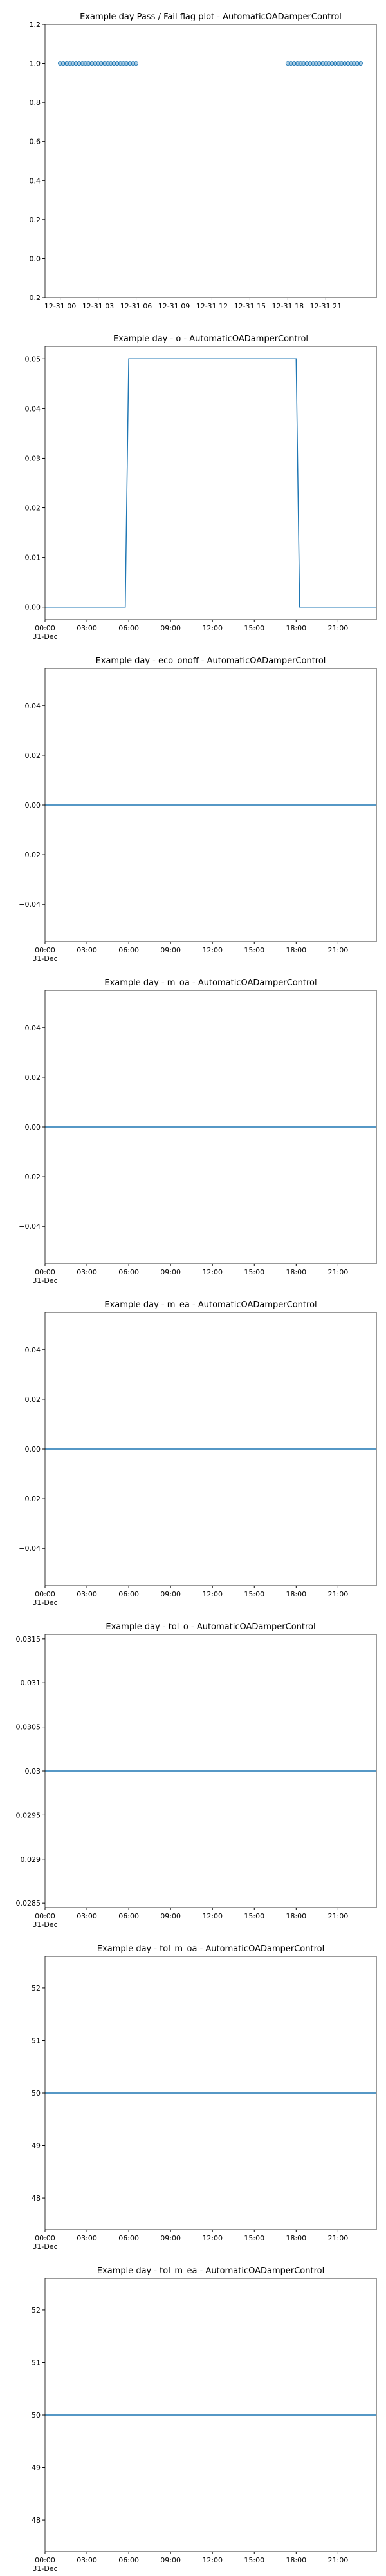  Describe the element at coordinates (128, 1916) in the screenshot. I see `x-tick-label: 06:00` at that location.